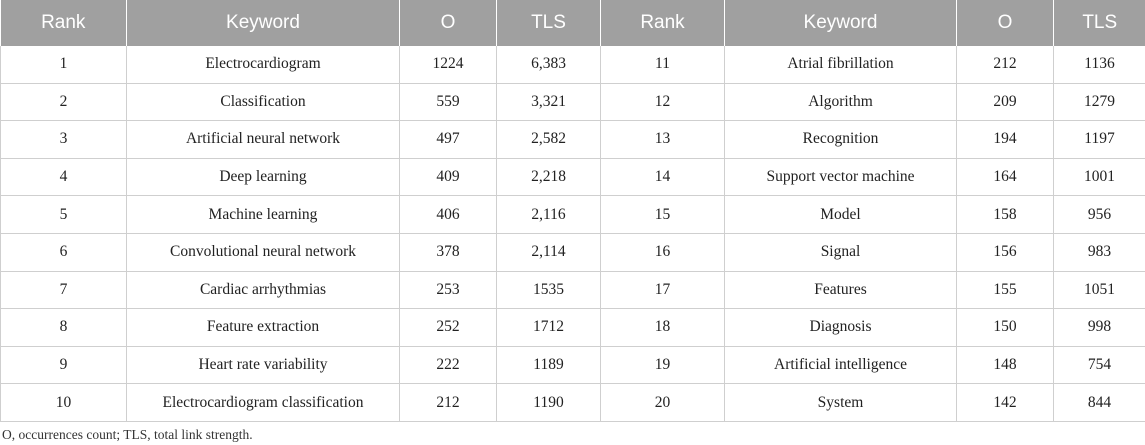  What do you see at coordinates (1099, 177) in the screenshot?
I see `tls-cell: 1001` at bounding box center [1099, 177].